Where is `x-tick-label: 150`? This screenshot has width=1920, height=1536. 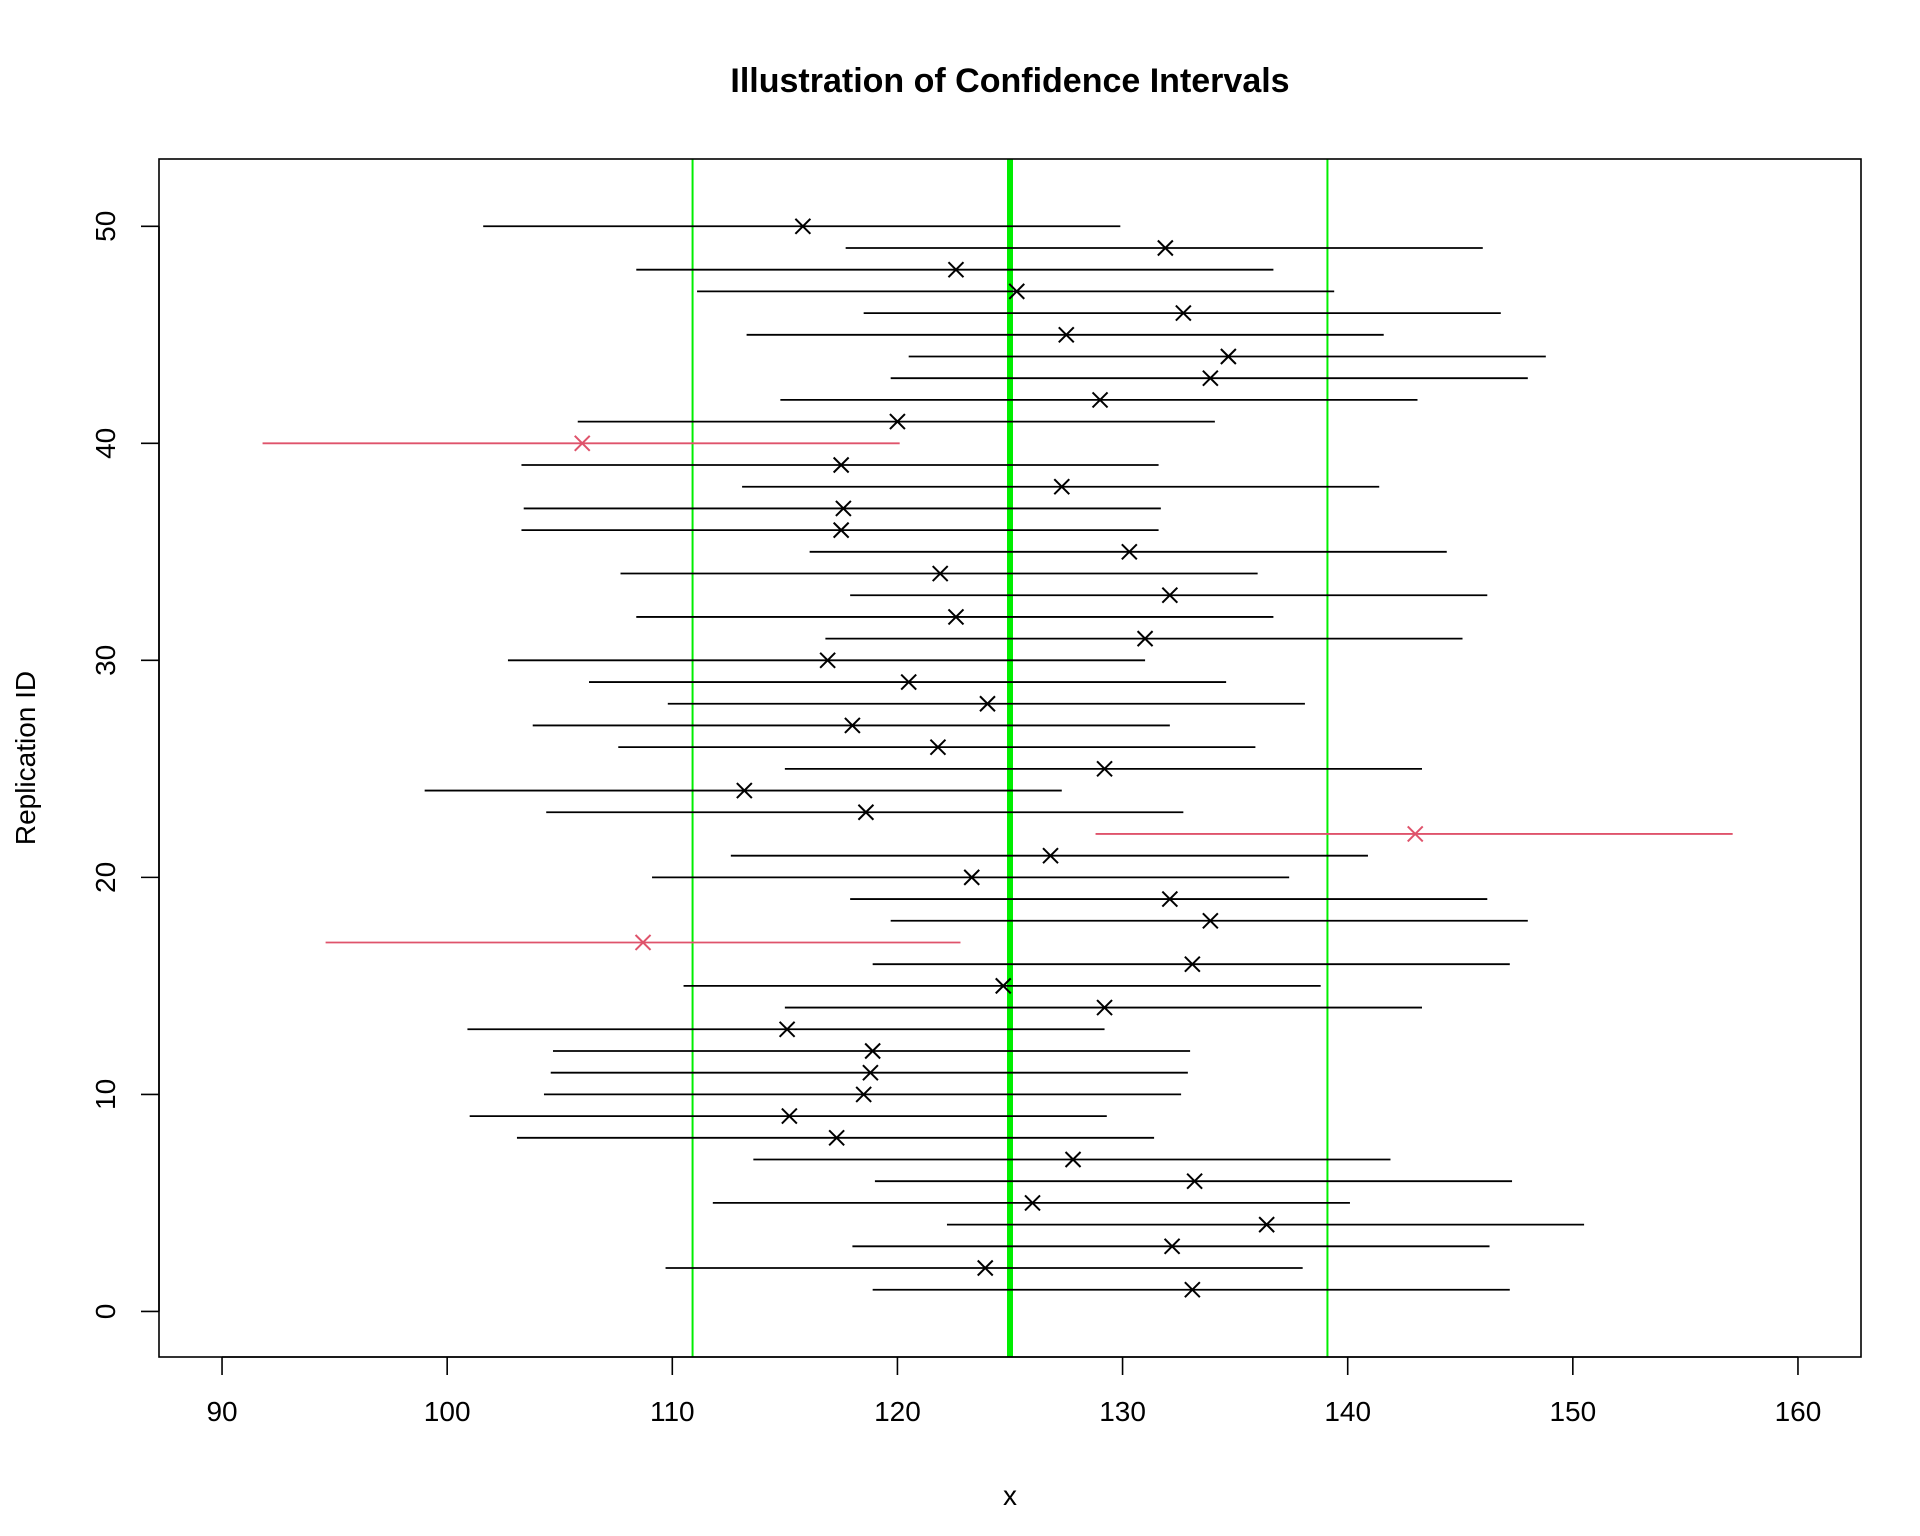 x-tick-label: 150 is located at coordinates (1572, 1411).